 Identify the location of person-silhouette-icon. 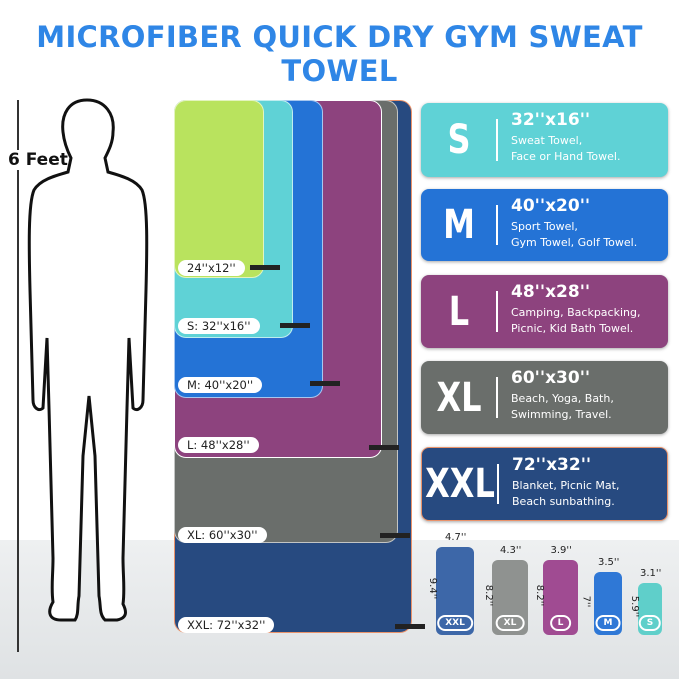
(88, 360).